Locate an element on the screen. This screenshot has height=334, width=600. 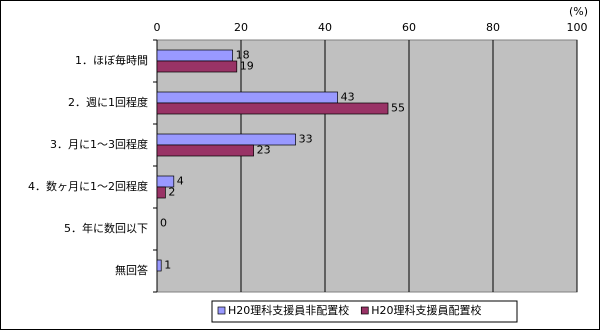
y-tick-label: 無回答 is located at coordinates (131, 270).